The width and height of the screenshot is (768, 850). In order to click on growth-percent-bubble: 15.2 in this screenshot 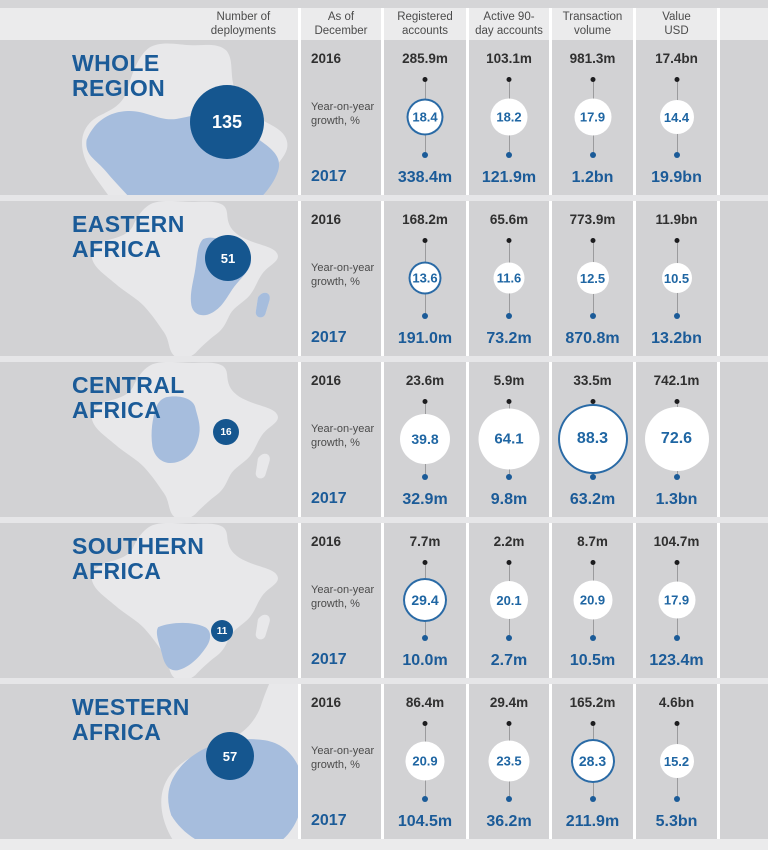, I will do `click(676, 761)`.